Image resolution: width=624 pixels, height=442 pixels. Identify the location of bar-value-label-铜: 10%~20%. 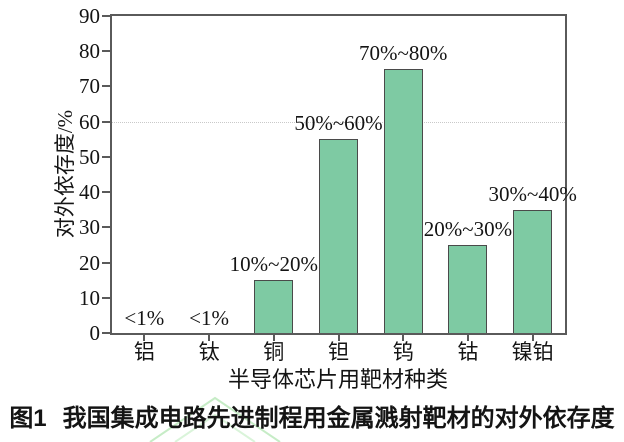
(273, 264).